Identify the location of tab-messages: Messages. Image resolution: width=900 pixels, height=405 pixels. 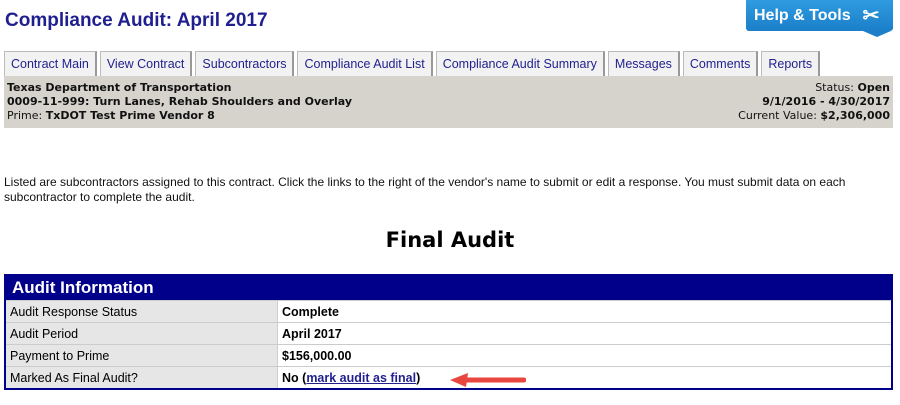
(643, 63).